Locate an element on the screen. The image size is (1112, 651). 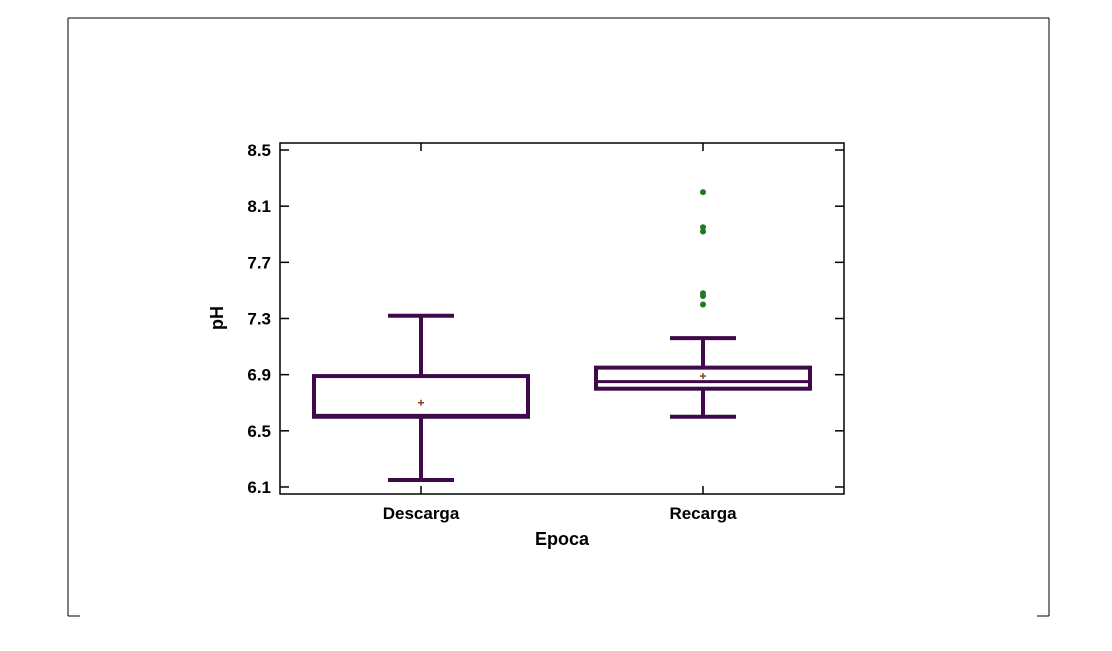
y-tick-label: 6.5 is located at coordinates (259, 431).